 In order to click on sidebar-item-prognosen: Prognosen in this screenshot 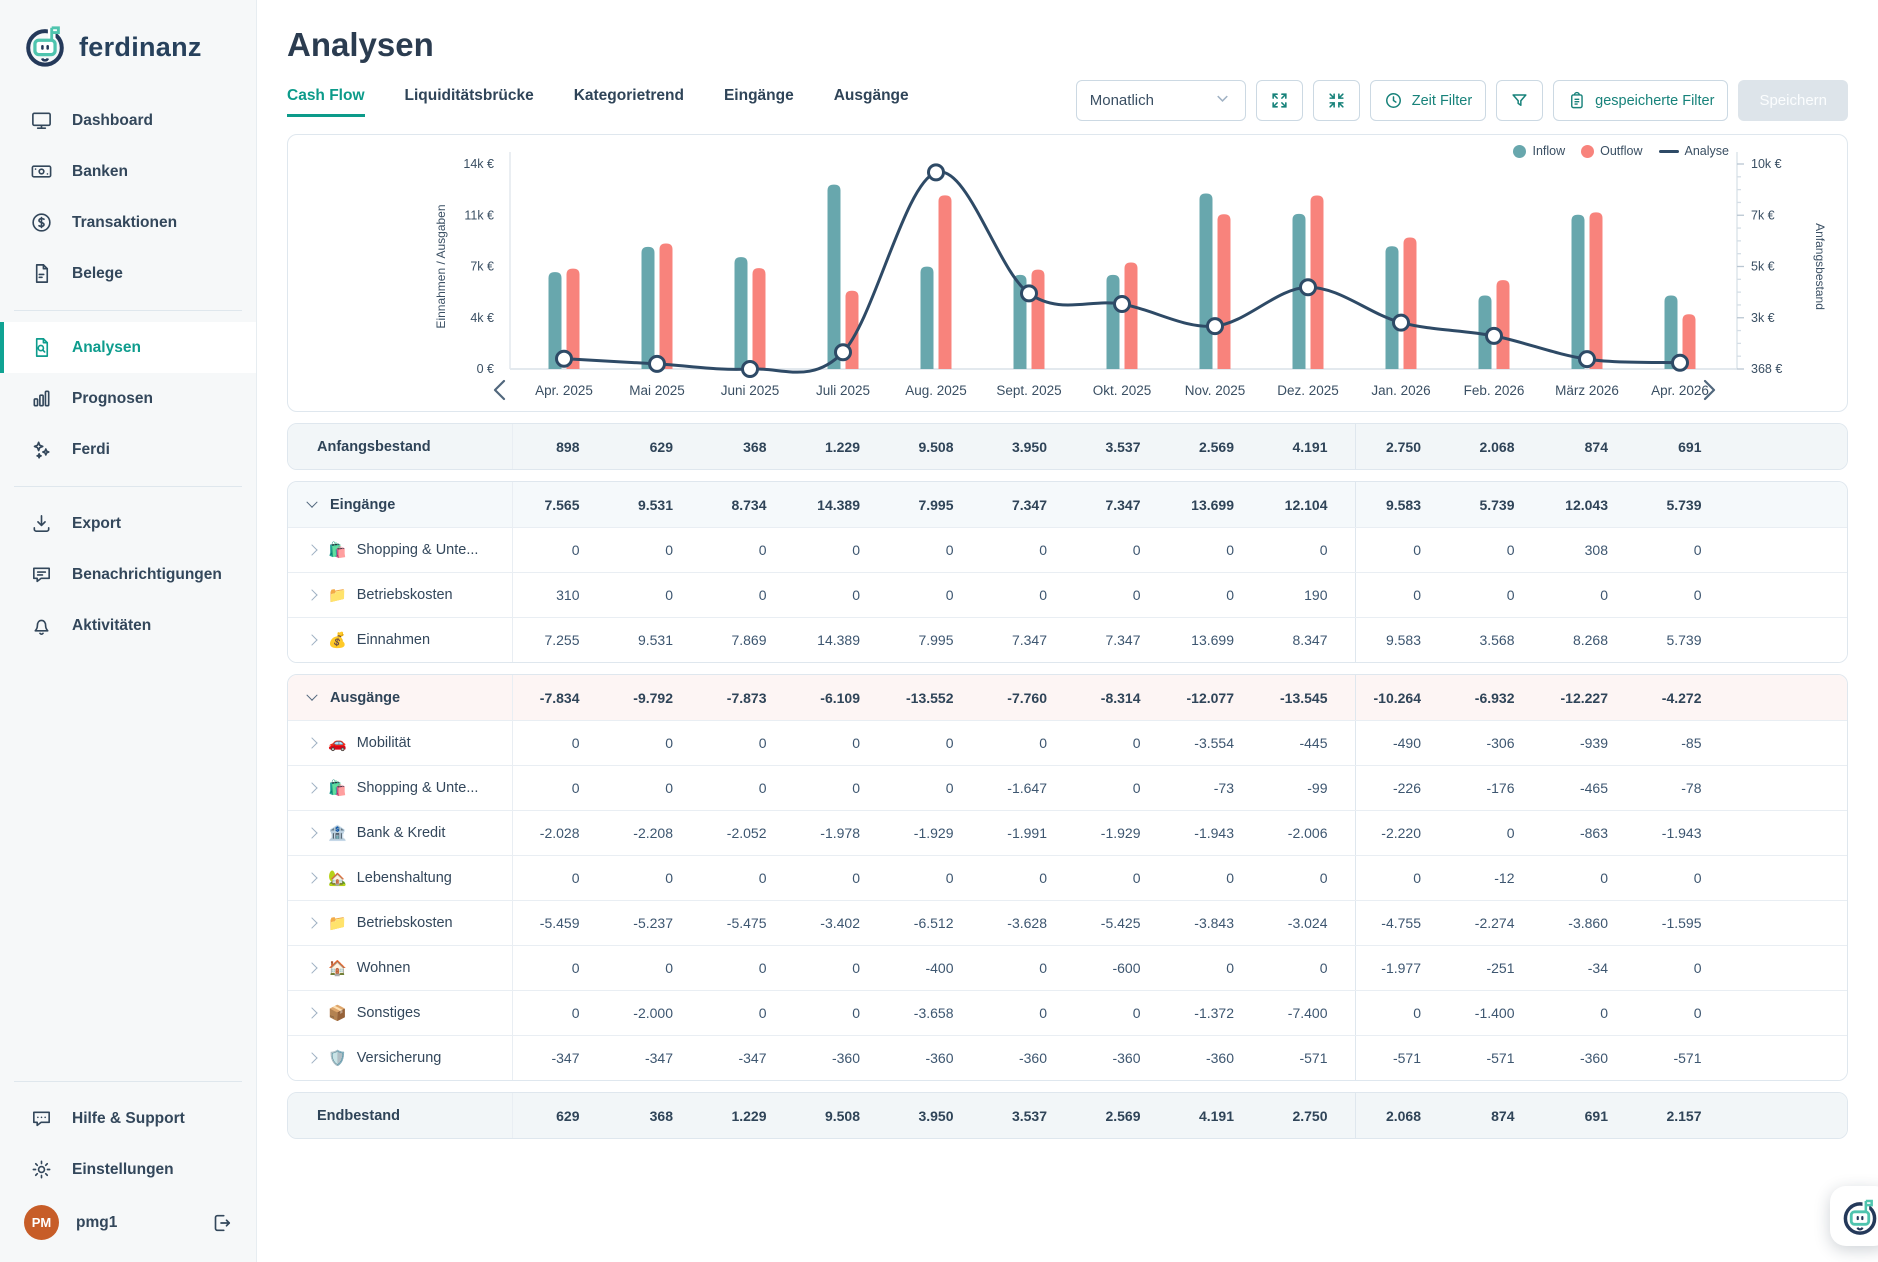, I will do `click(128, 398)`.